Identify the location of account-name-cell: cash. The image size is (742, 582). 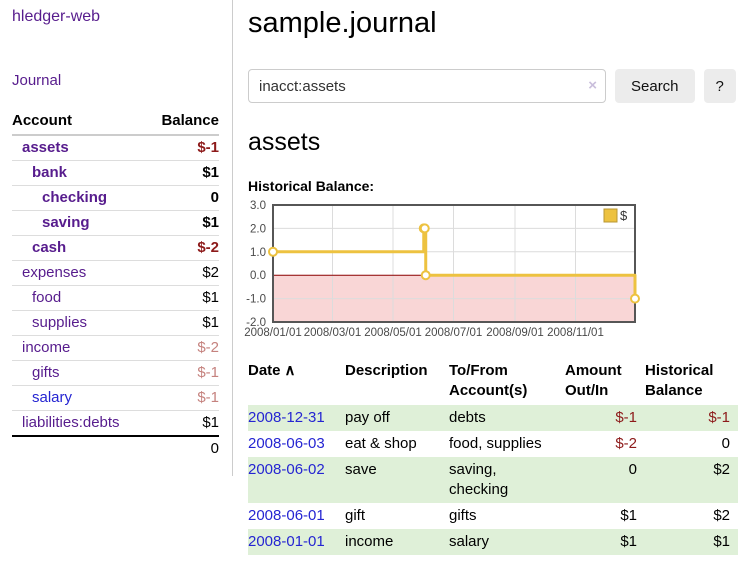
(79, 248).